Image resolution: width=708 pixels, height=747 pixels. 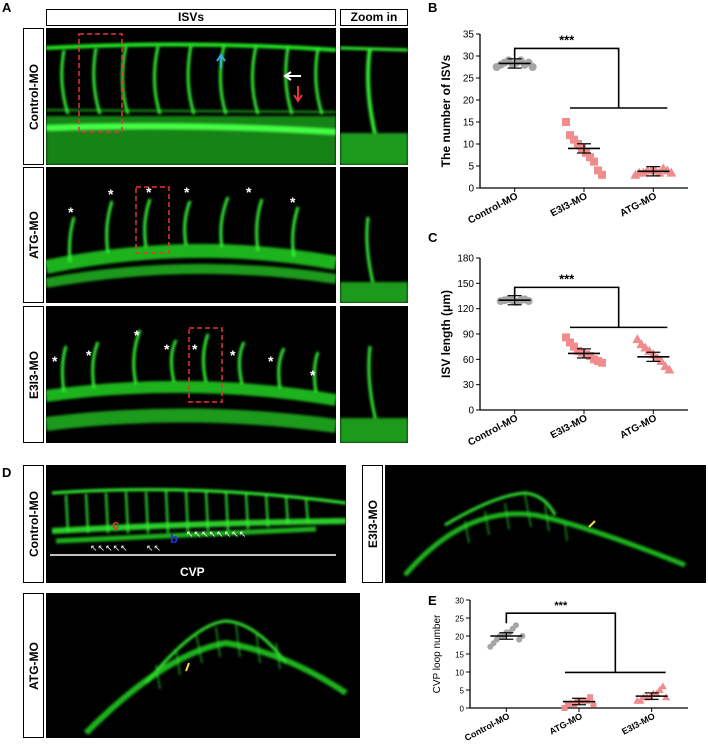 I want to click on micrograph-e3i3-zoom, so click(x=374, y=374).